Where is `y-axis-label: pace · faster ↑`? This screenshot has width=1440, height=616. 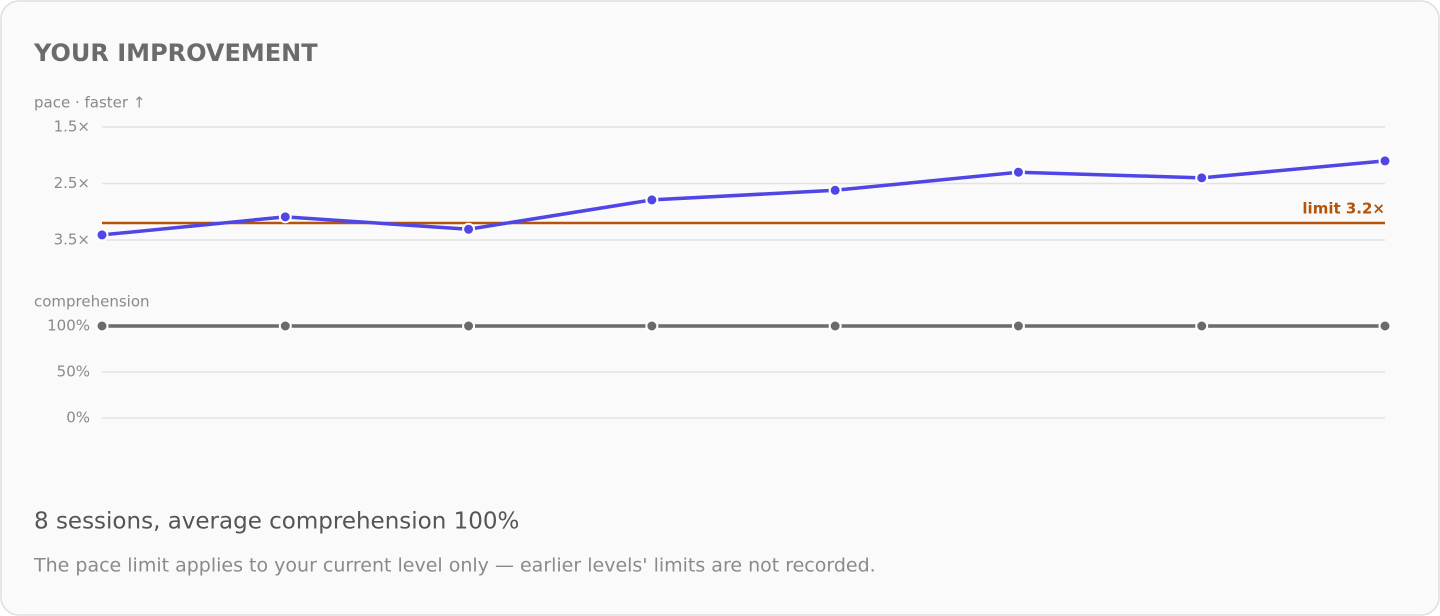
y-axis-label: pace · faster ↑ is located at coordinates (89, 103).